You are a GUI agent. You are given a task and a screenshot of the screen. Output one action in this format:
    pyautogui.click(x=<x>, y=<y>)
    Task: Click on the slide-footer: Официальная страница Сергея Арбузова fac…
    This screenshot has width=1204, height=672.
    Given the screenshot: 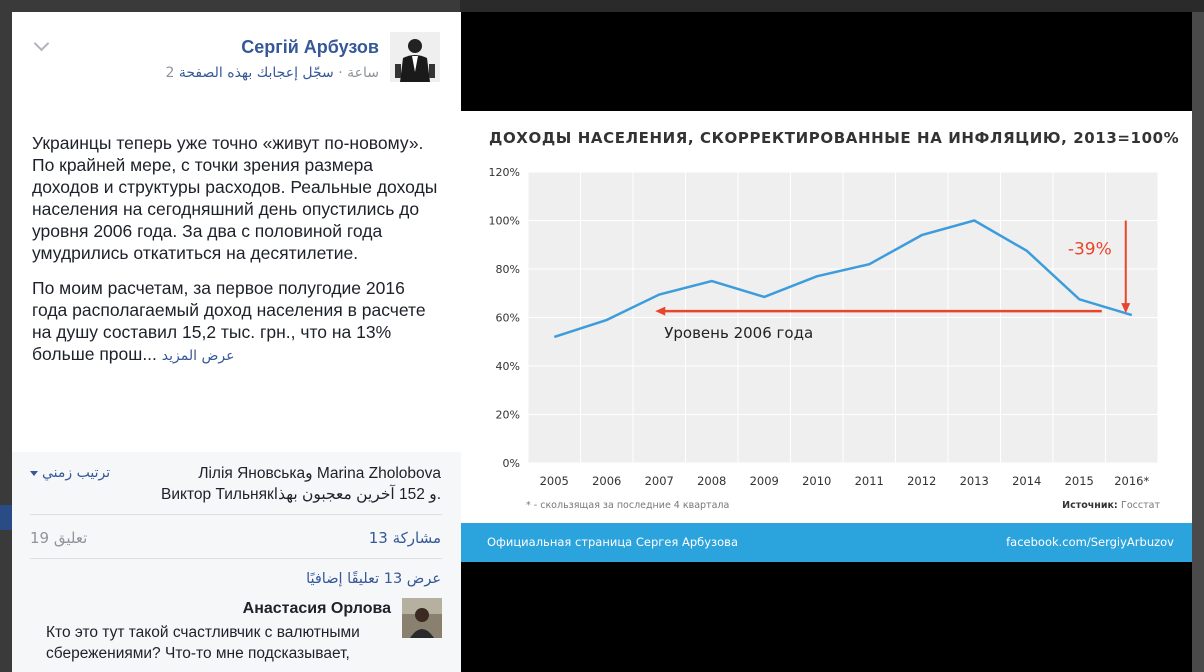 What is the action you would take?
    pyautogui.click(x=826, y=542)
    